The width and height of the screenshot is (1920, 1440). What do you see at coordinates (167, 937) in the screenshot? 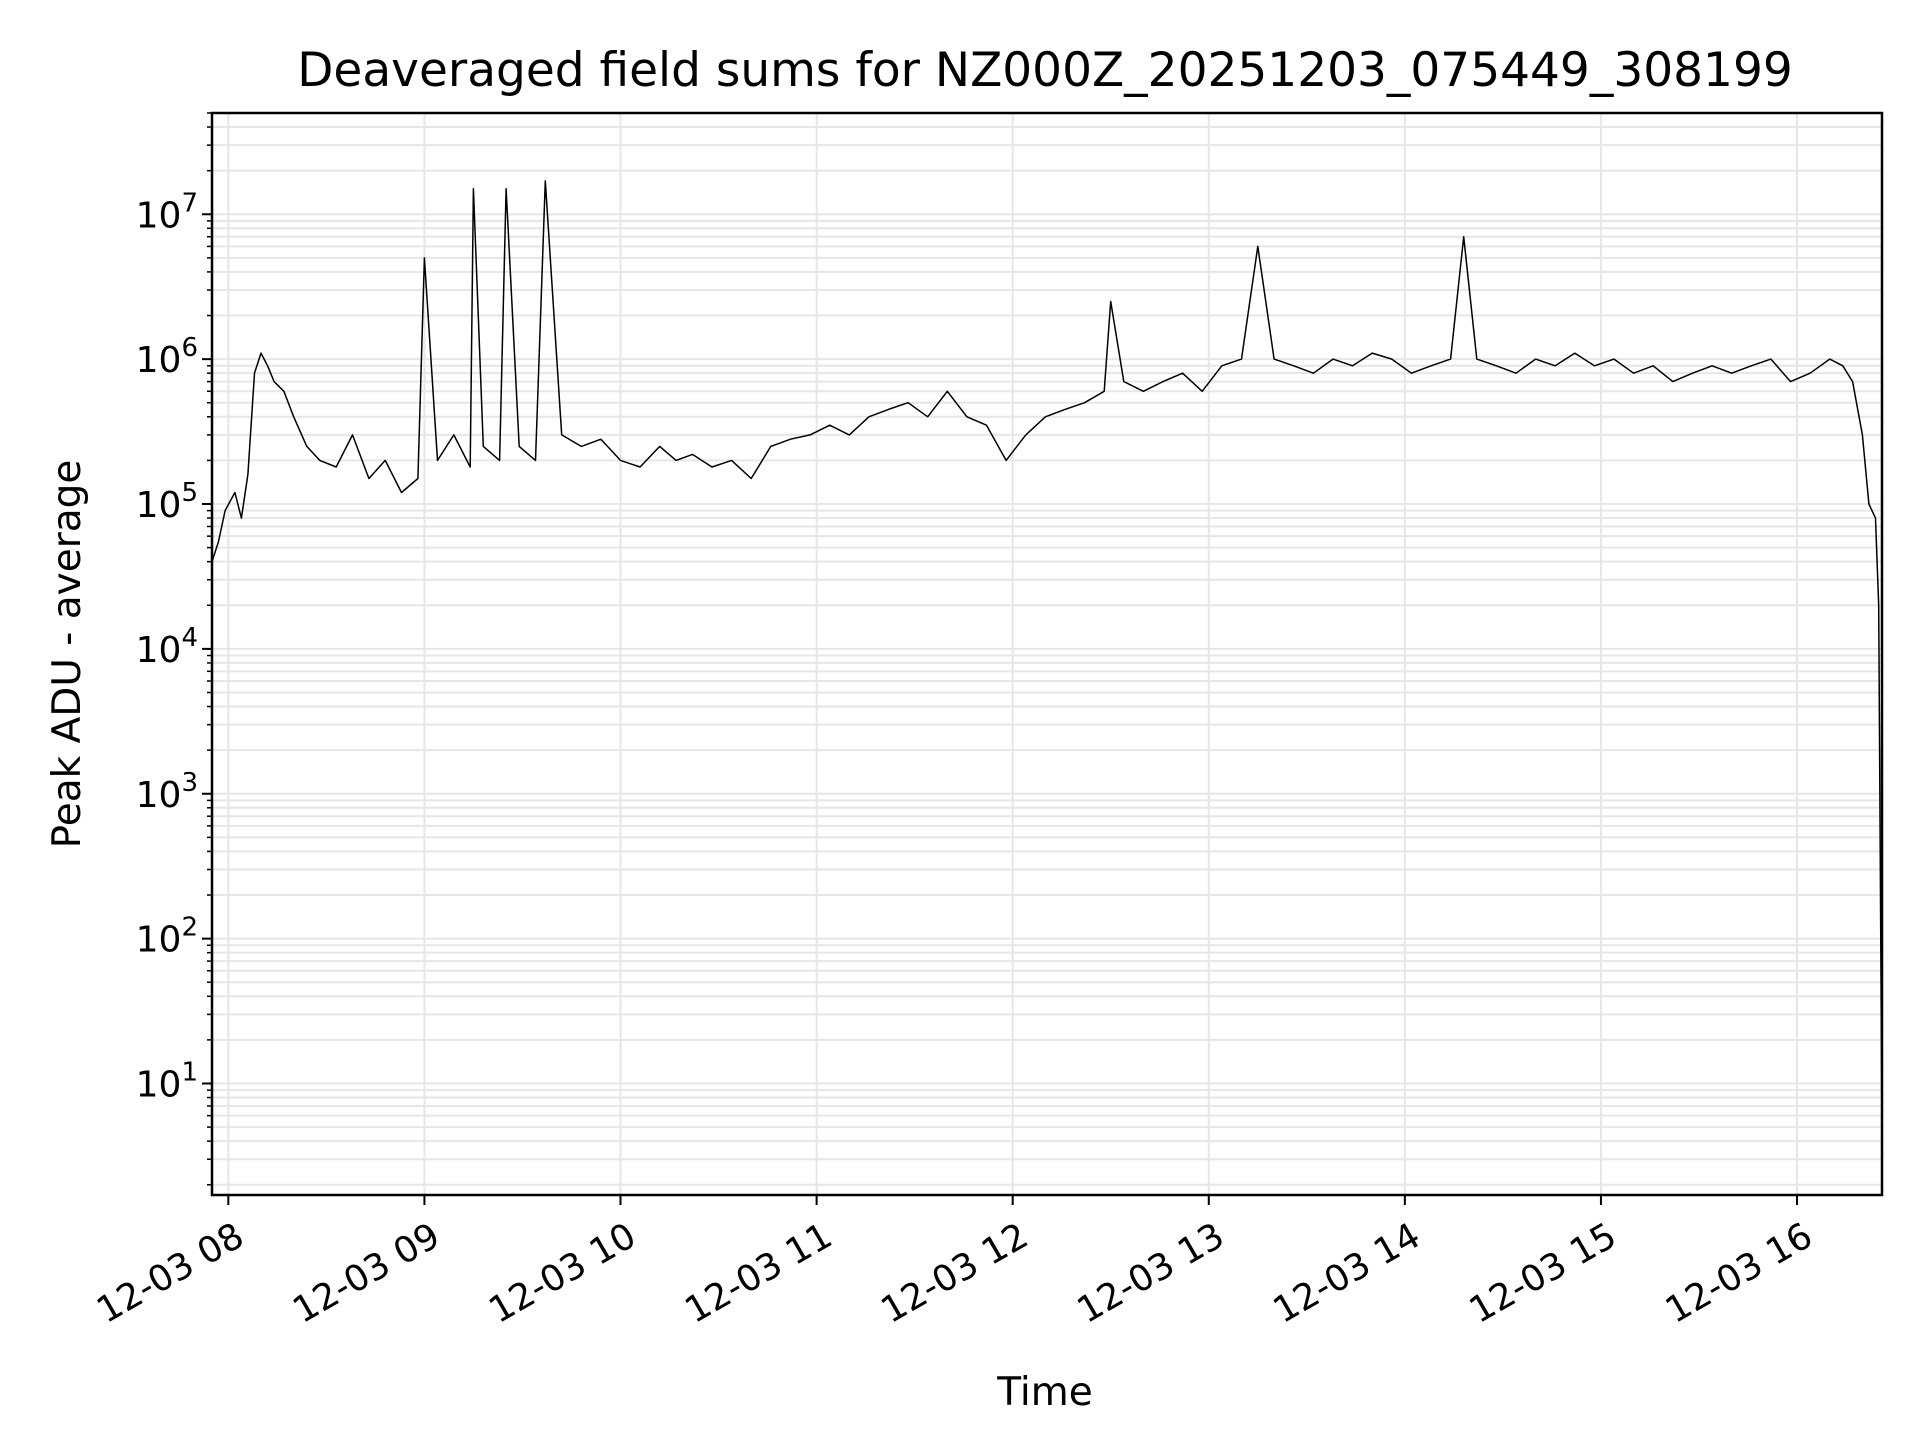
I see `y-tick-label: 10²` at bounding box center [167, 937].